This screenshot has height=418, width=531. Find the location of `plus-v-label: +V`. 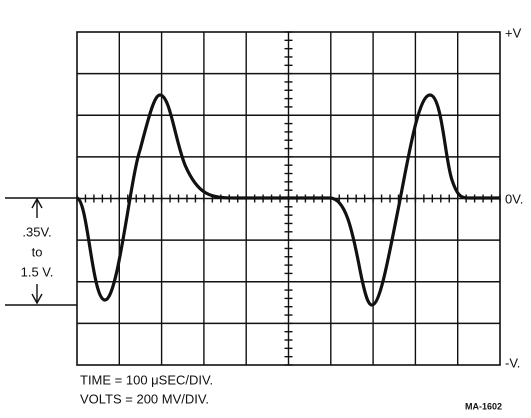

plus-v-label: +V is located at coordinates (513, 32).